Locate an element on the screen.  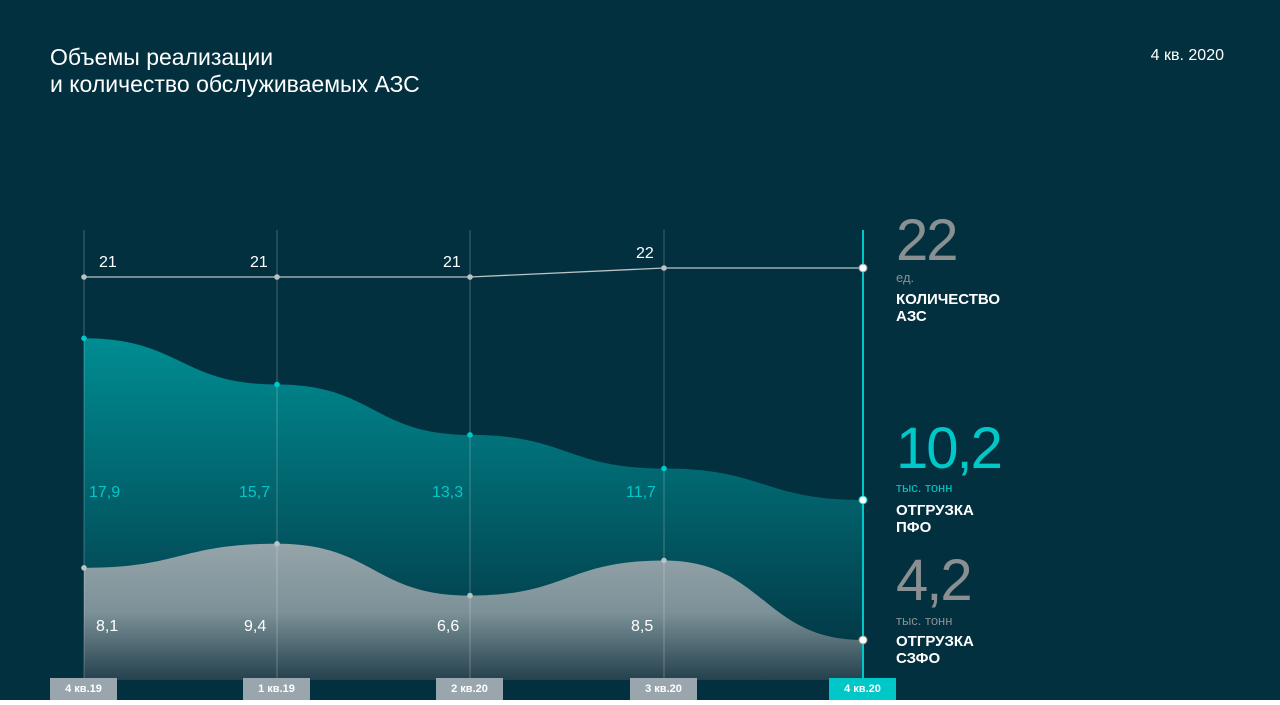
period-label: 4 кв. 2020 is located at coordinates (1187, 55).